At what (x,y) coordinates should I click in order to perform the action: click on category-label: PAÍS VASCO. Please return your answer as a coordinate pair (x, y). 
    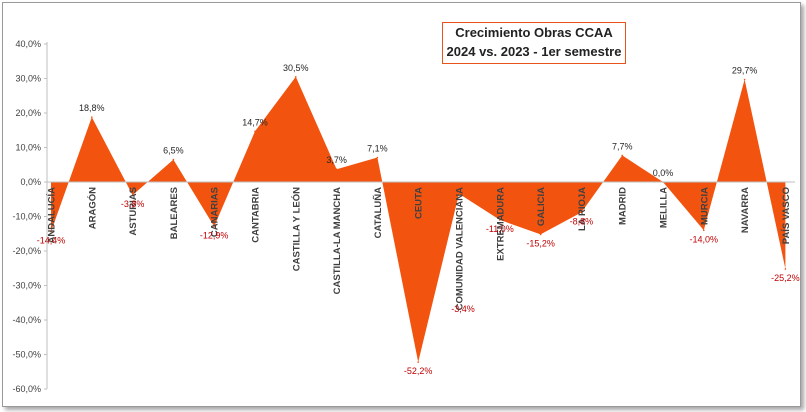
    Looking at the image, I should click on (786, 215).